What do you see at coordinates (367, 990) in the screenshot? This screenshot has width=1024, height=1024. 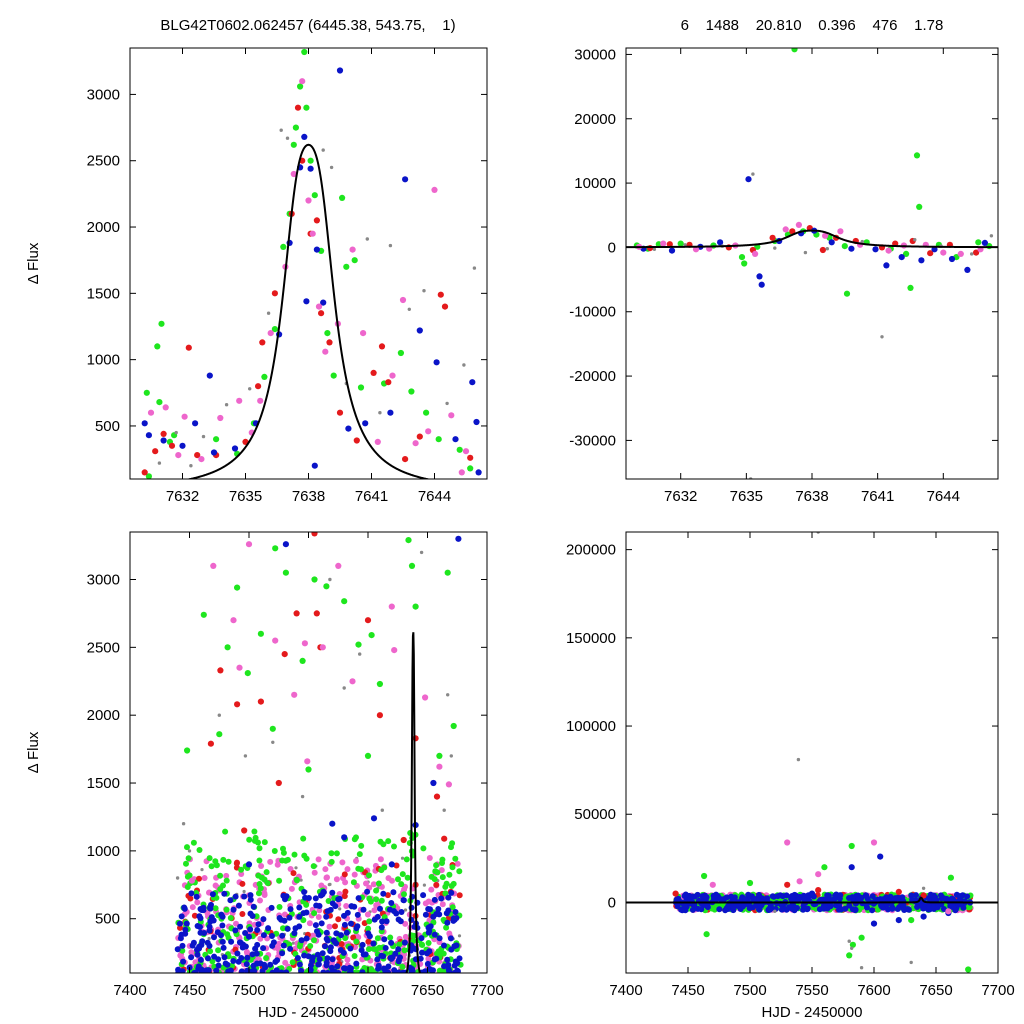 I see `x-tick-label: 7600` at bounding box center [367, 990].